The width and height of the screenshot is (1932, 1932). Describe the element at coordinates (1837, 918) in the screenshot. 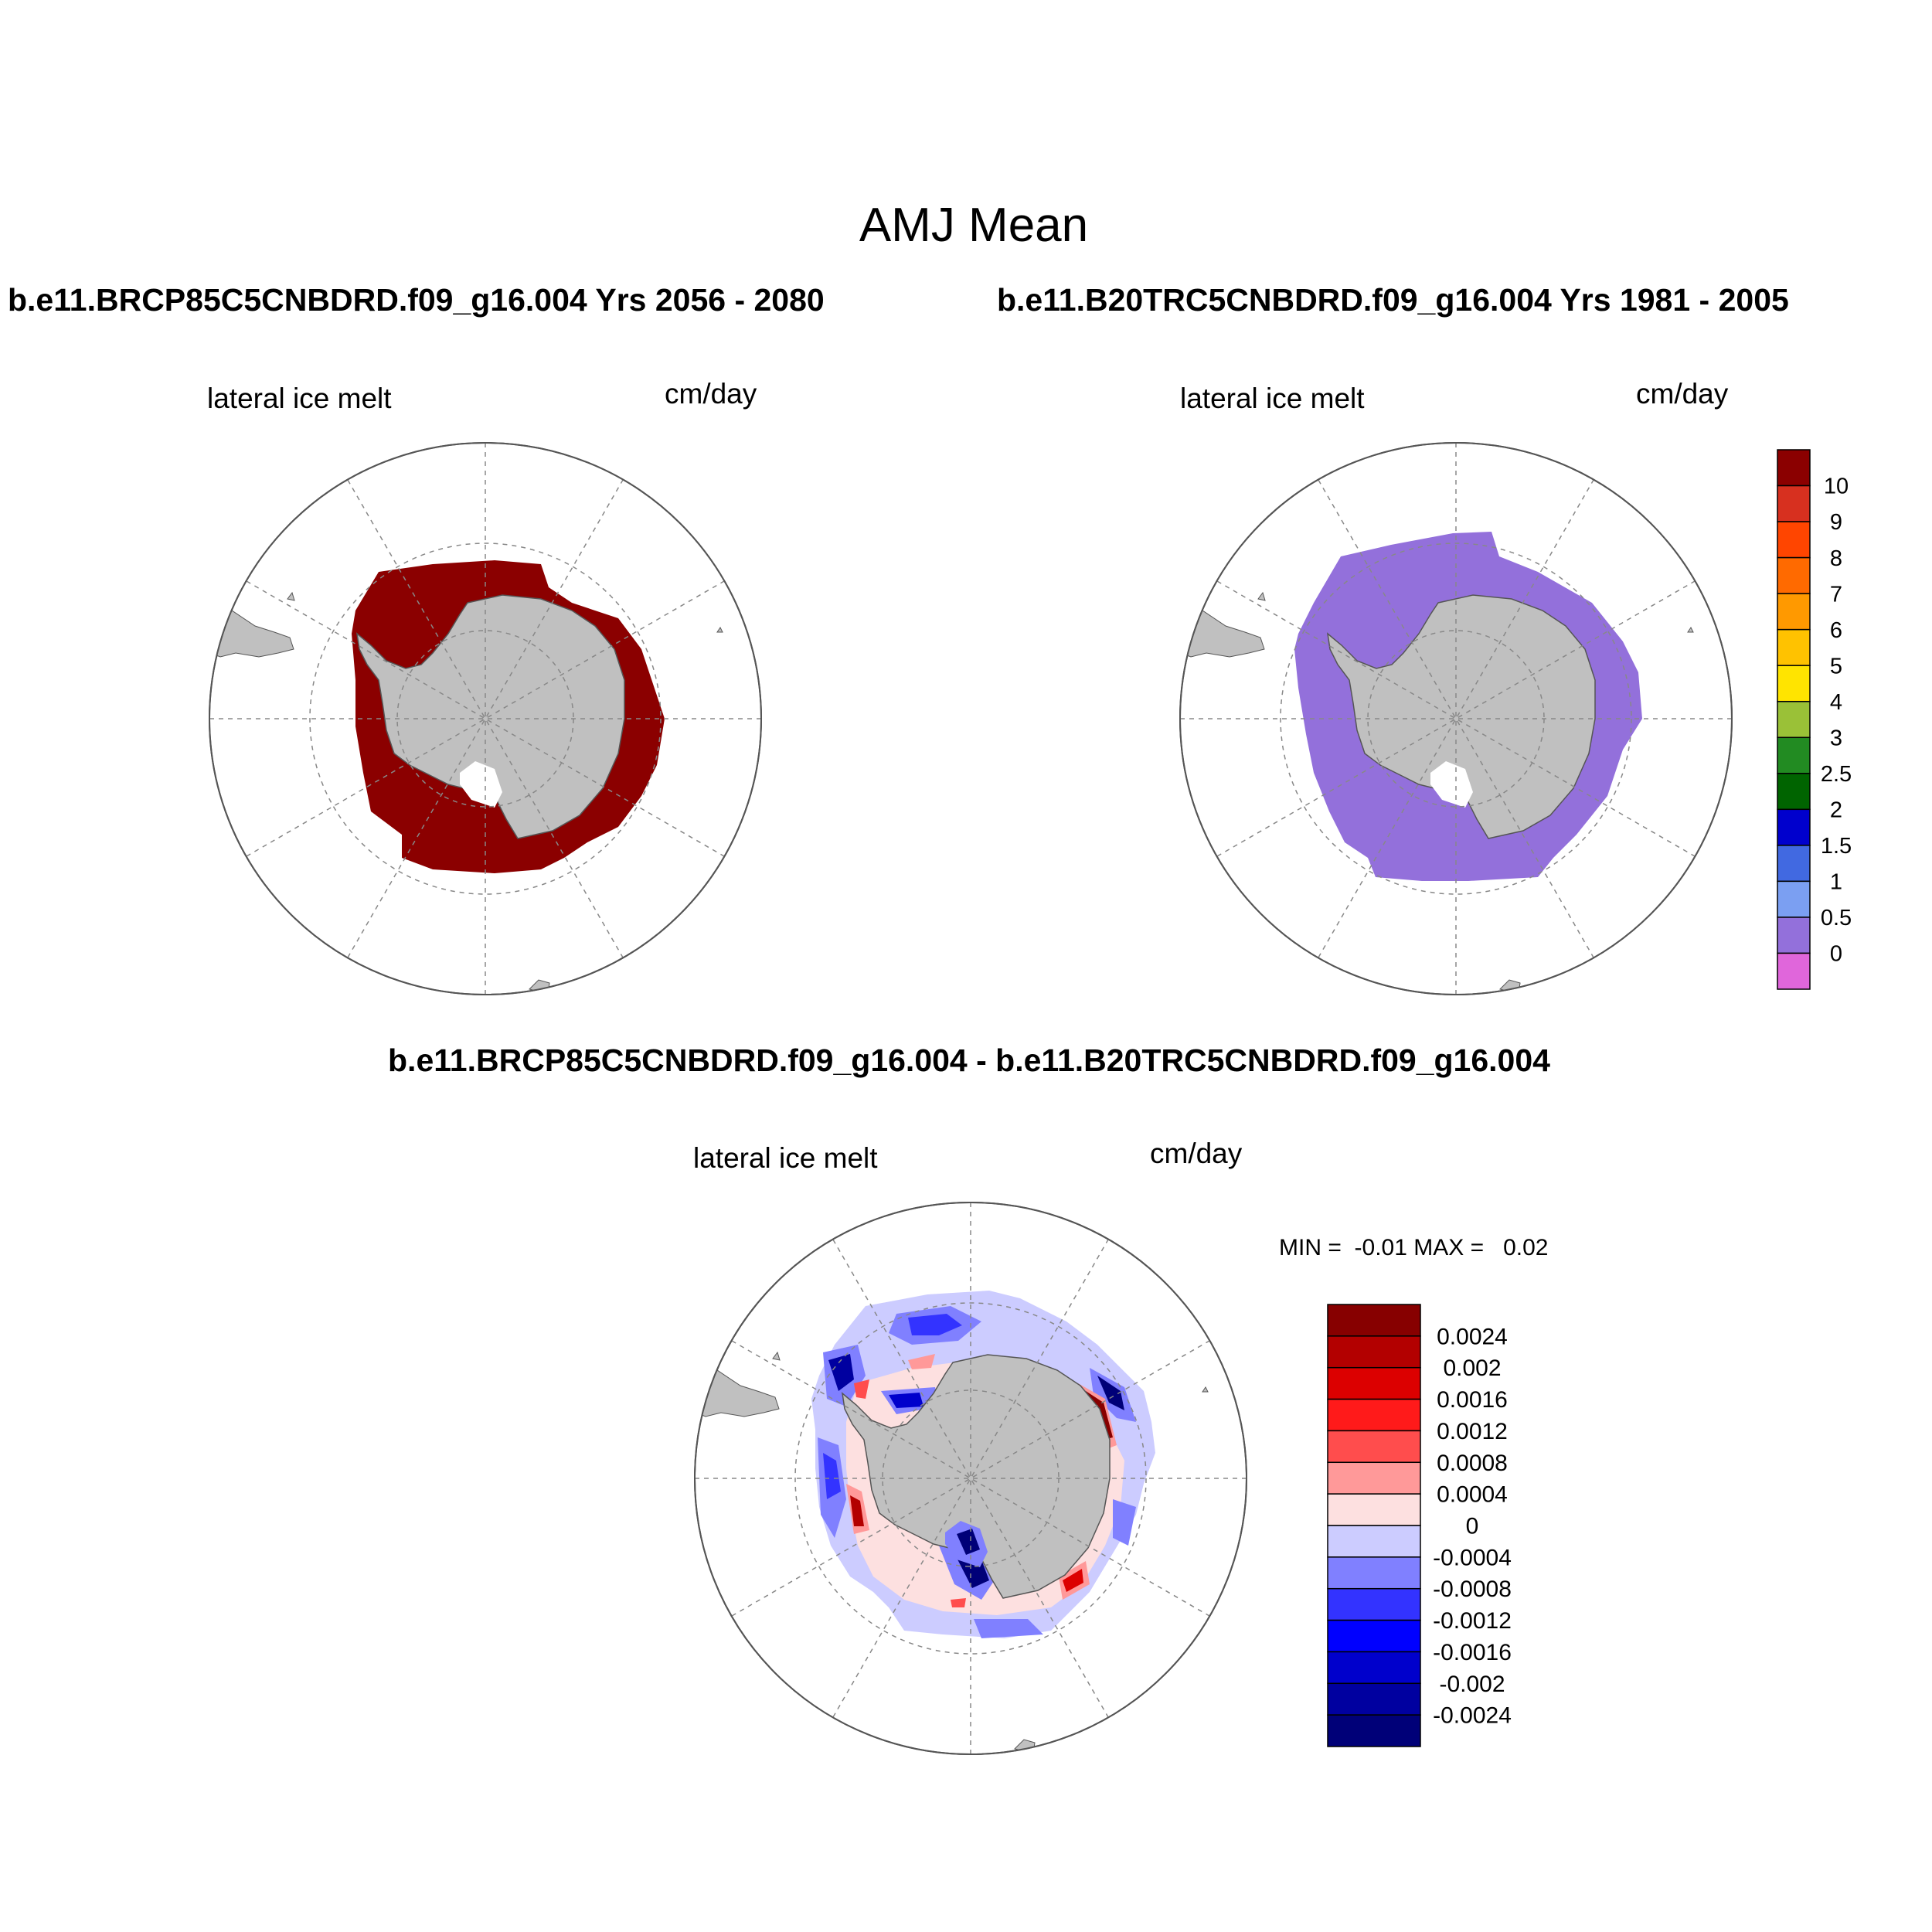

I see `colorbar-top-label: 0.5` at that location.